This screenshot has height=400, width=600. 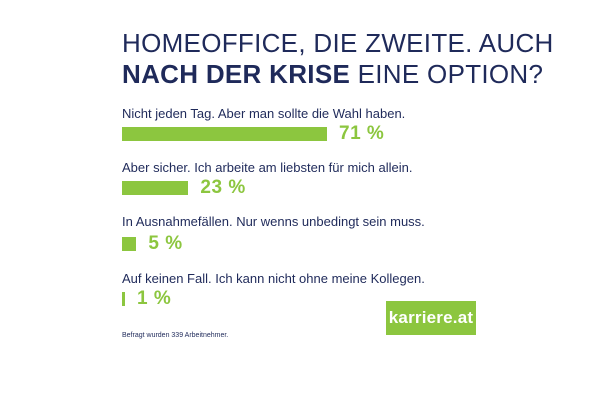 I want to click on value-label-1: 71 %, so click(x=362, y=133).